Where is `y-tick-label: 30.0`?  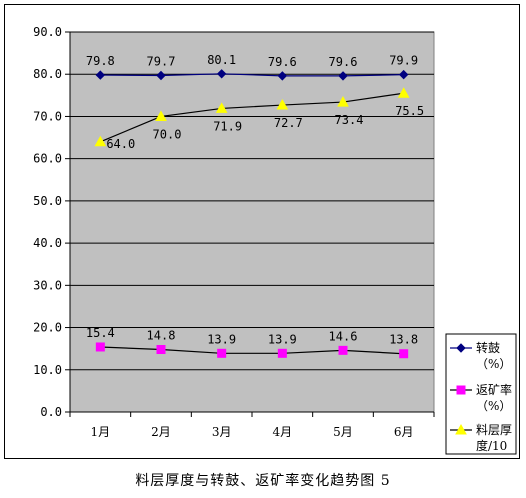 y-tick-label: 30.0 is located at coordinates (47, 285).